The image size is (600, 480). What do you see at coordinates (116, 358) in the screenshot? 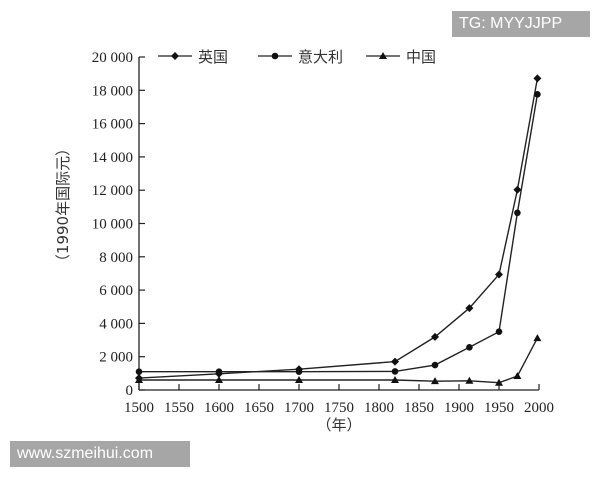
I see `y-tick-label: 2 000` at bounding box center [116, 358].